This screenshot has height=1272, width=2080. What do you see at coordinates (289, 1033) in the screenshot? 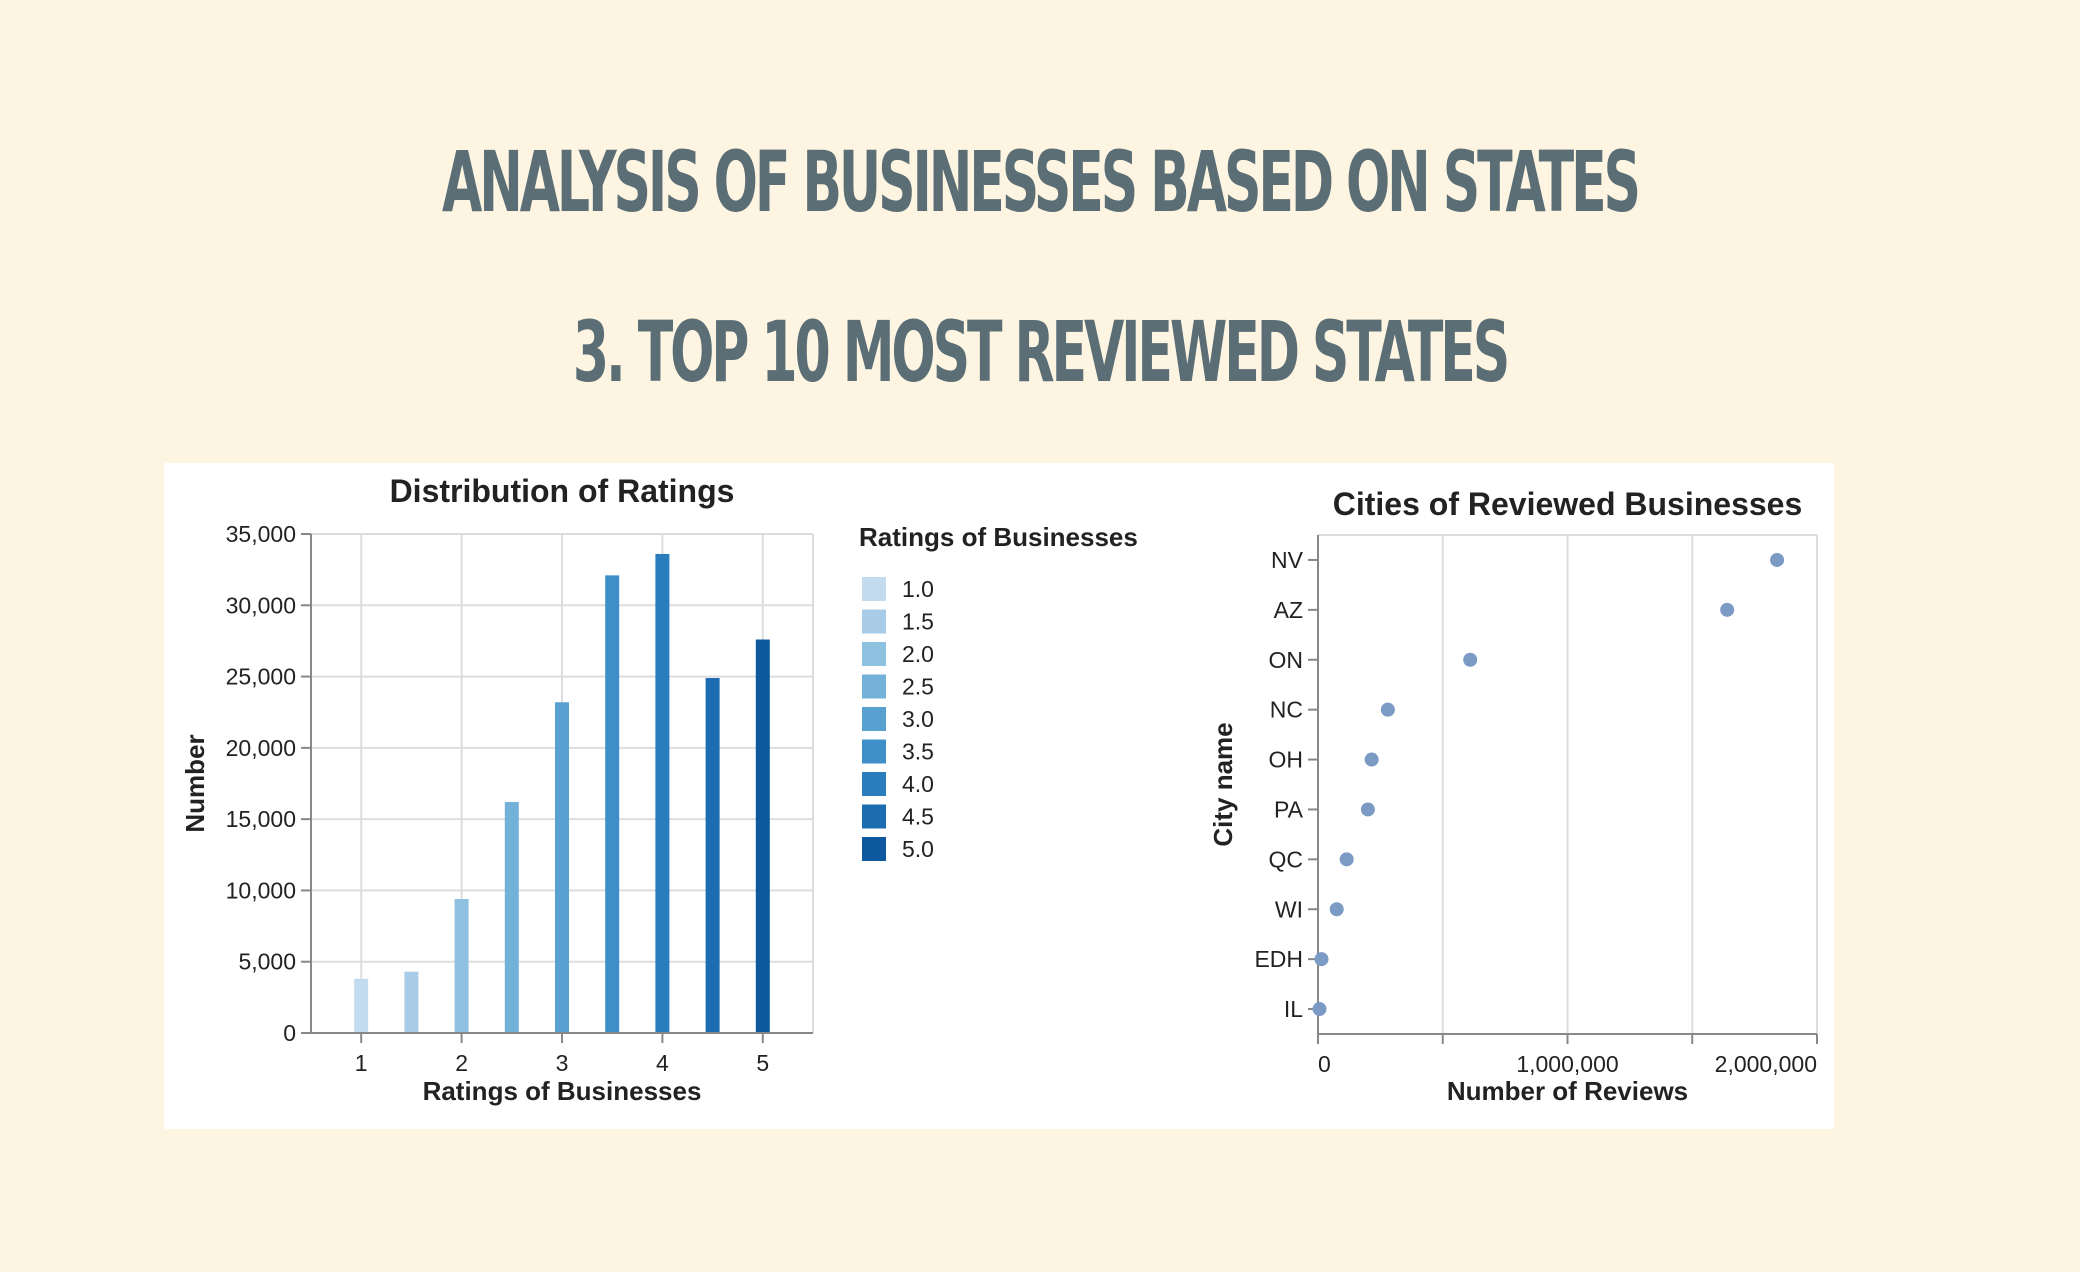
I see `bar-y-tick-label: 0` at bounding box center [289, 1033].